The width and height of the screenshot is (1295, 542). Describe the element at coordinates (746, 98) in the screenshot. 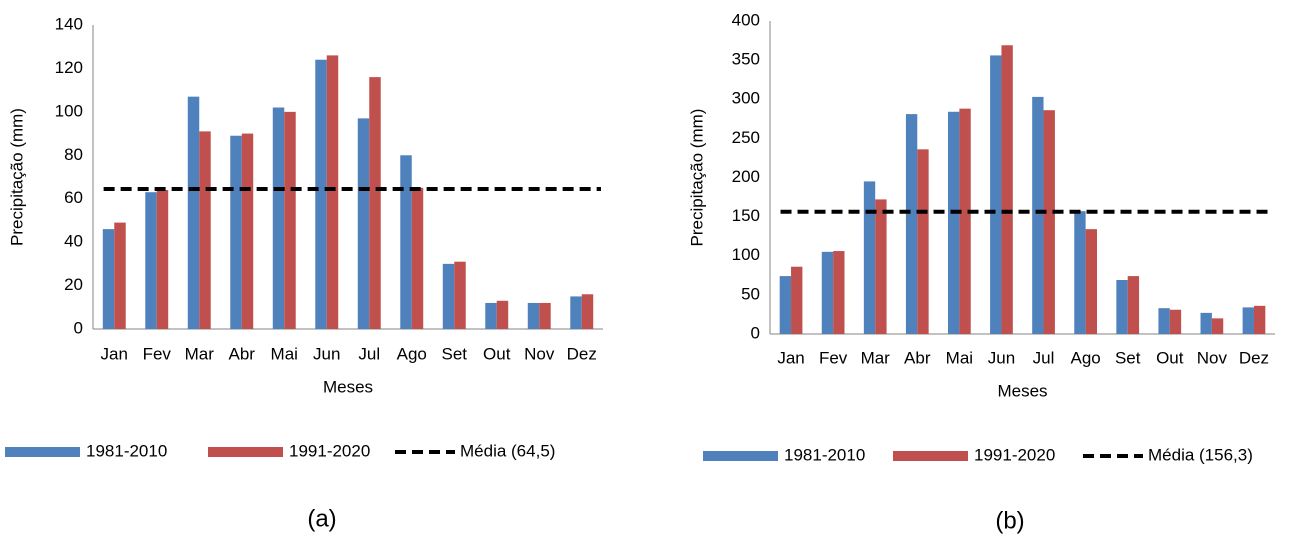

I see `y-tick-label: 300` at that location.